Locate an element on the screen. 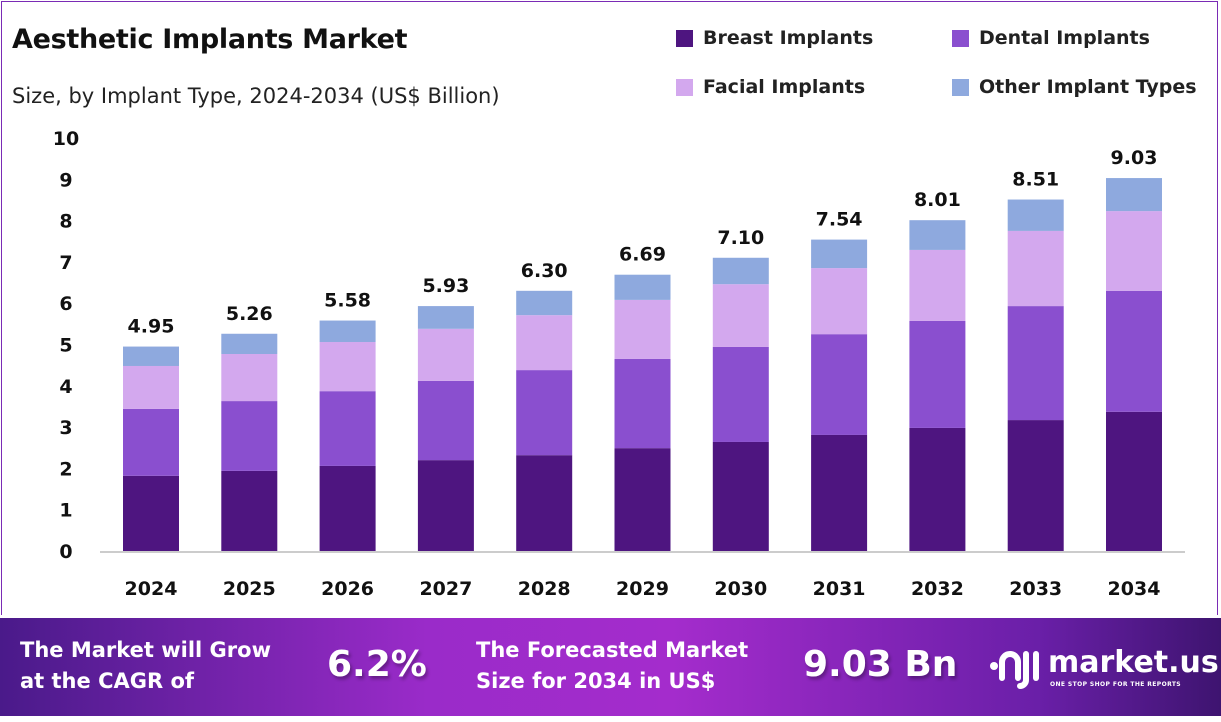 The width and height of the screenshot is (1221, 722). logo-text: market.us is located at coordinates (1133, 662).